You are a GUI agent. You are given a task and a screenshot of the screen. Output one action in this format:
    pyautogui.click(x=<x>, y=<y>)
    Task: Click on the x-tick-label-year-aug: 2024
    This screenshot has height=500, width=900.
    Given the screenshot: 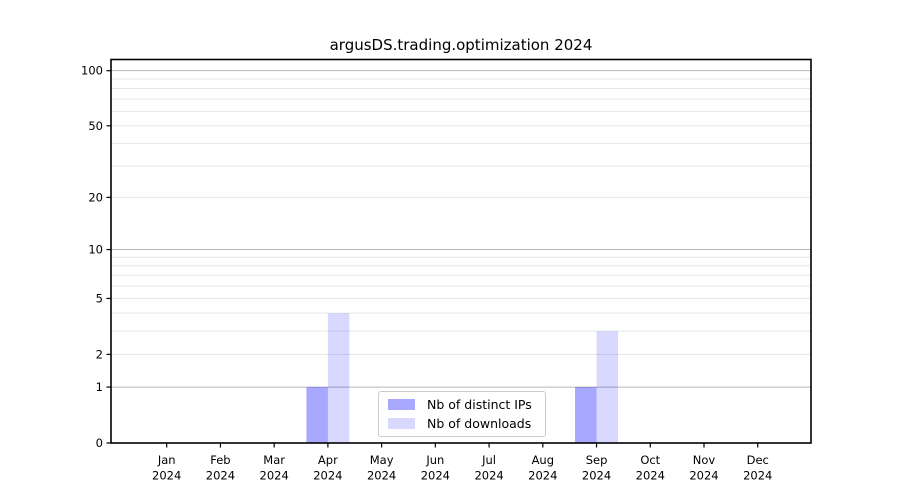 What is the action you would take?
    pyautogui.click(x=542, y=476)
    